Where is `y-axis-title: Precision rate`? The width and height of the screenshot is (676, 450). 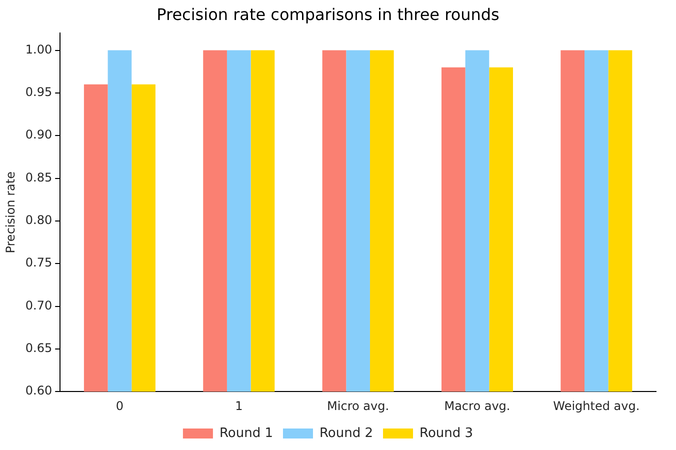 y-axis-title: Precision rate is located at coordinates (10, 213).